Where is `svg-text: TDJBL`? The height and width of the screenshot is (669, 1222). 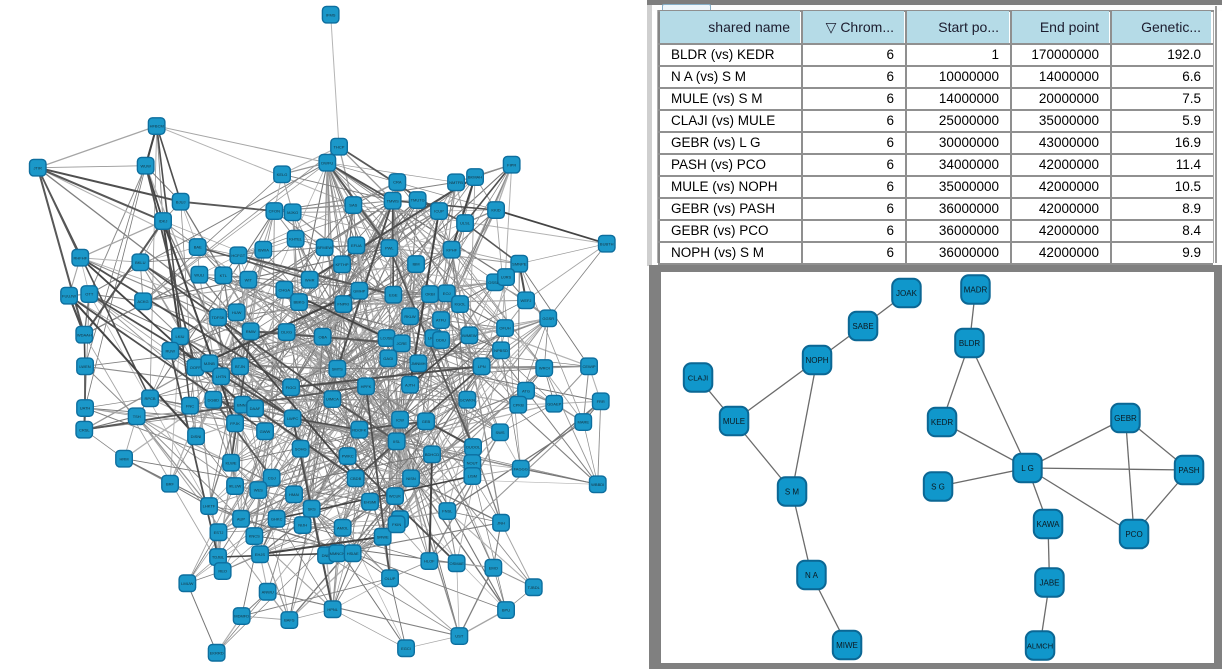
svg-text: TDJBL is located at coordinates (218, 557).